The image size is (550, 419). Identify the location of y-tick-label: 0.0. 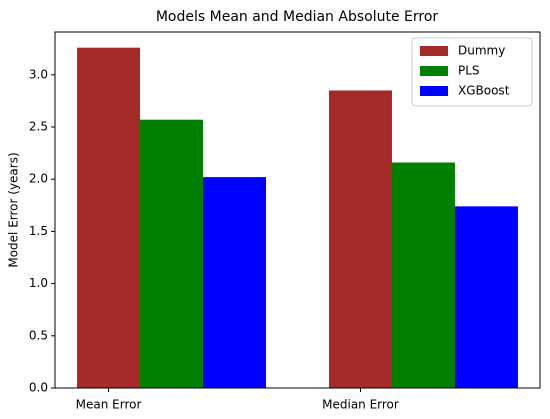
(38, 388).